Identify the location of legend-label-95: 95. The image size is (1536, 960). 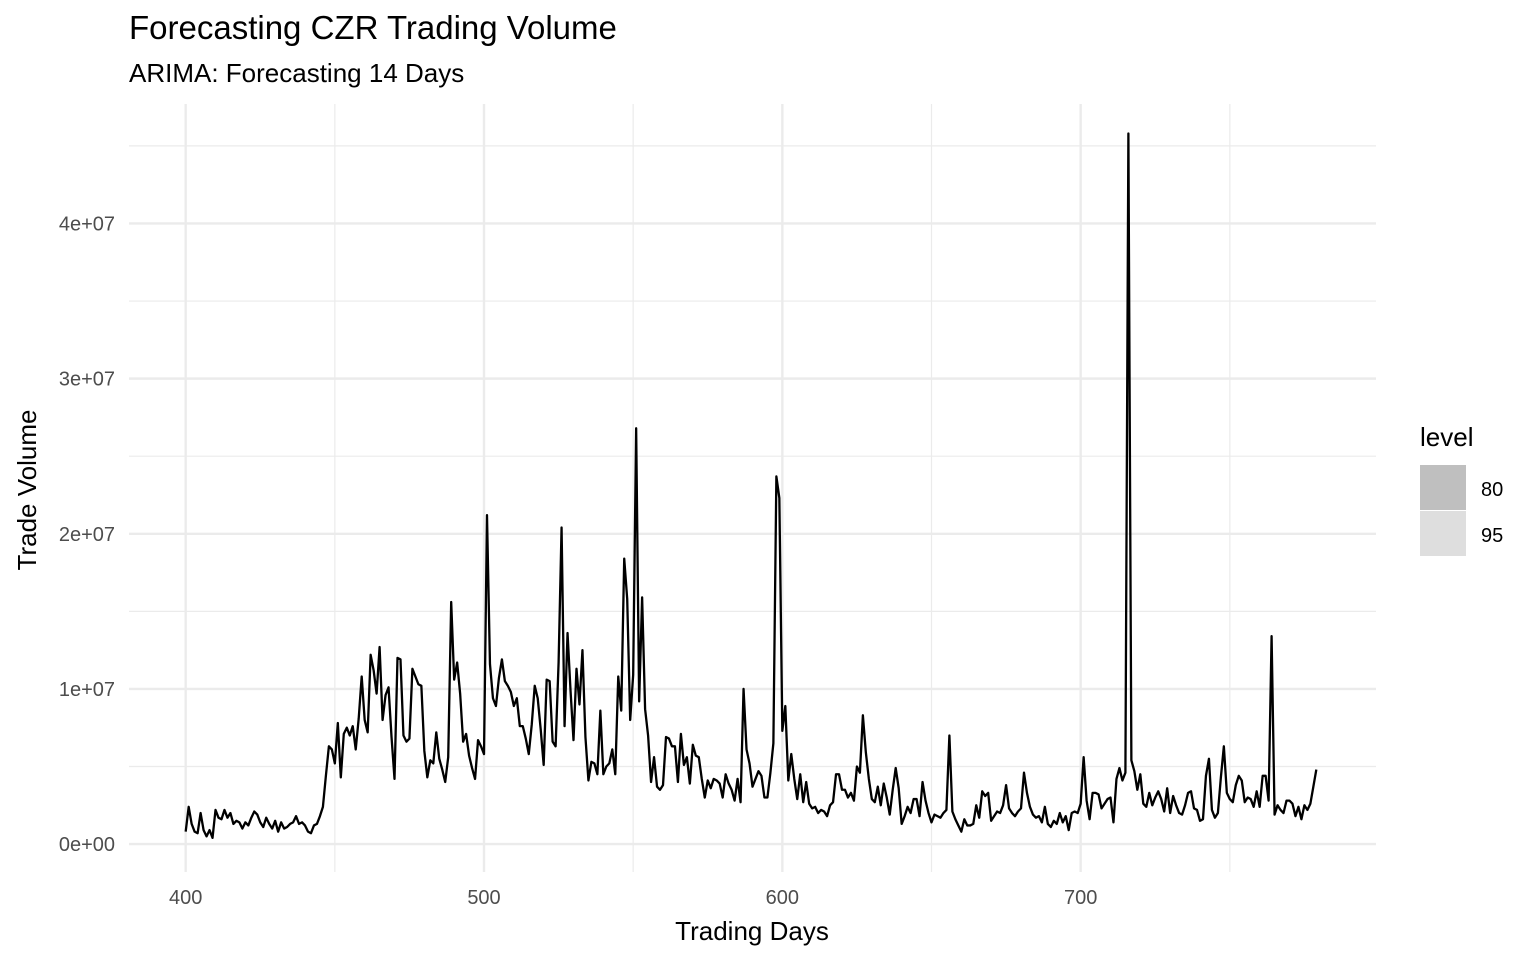
(1492, 536).